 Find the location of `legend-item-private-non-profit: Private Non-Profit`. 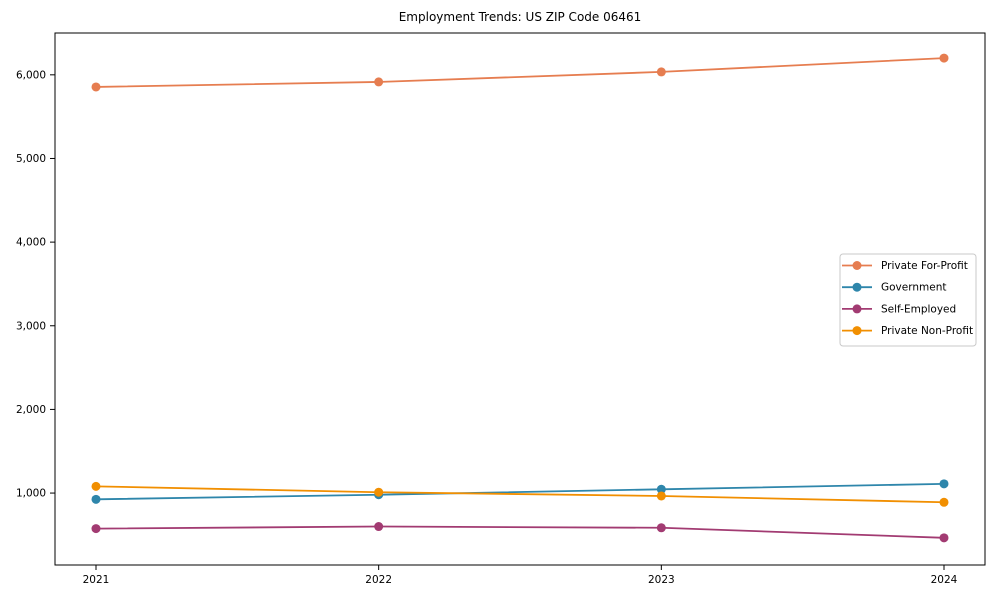

legend-item-private-non-profit: Private Non-Profit is located at coordinates (907, 331).